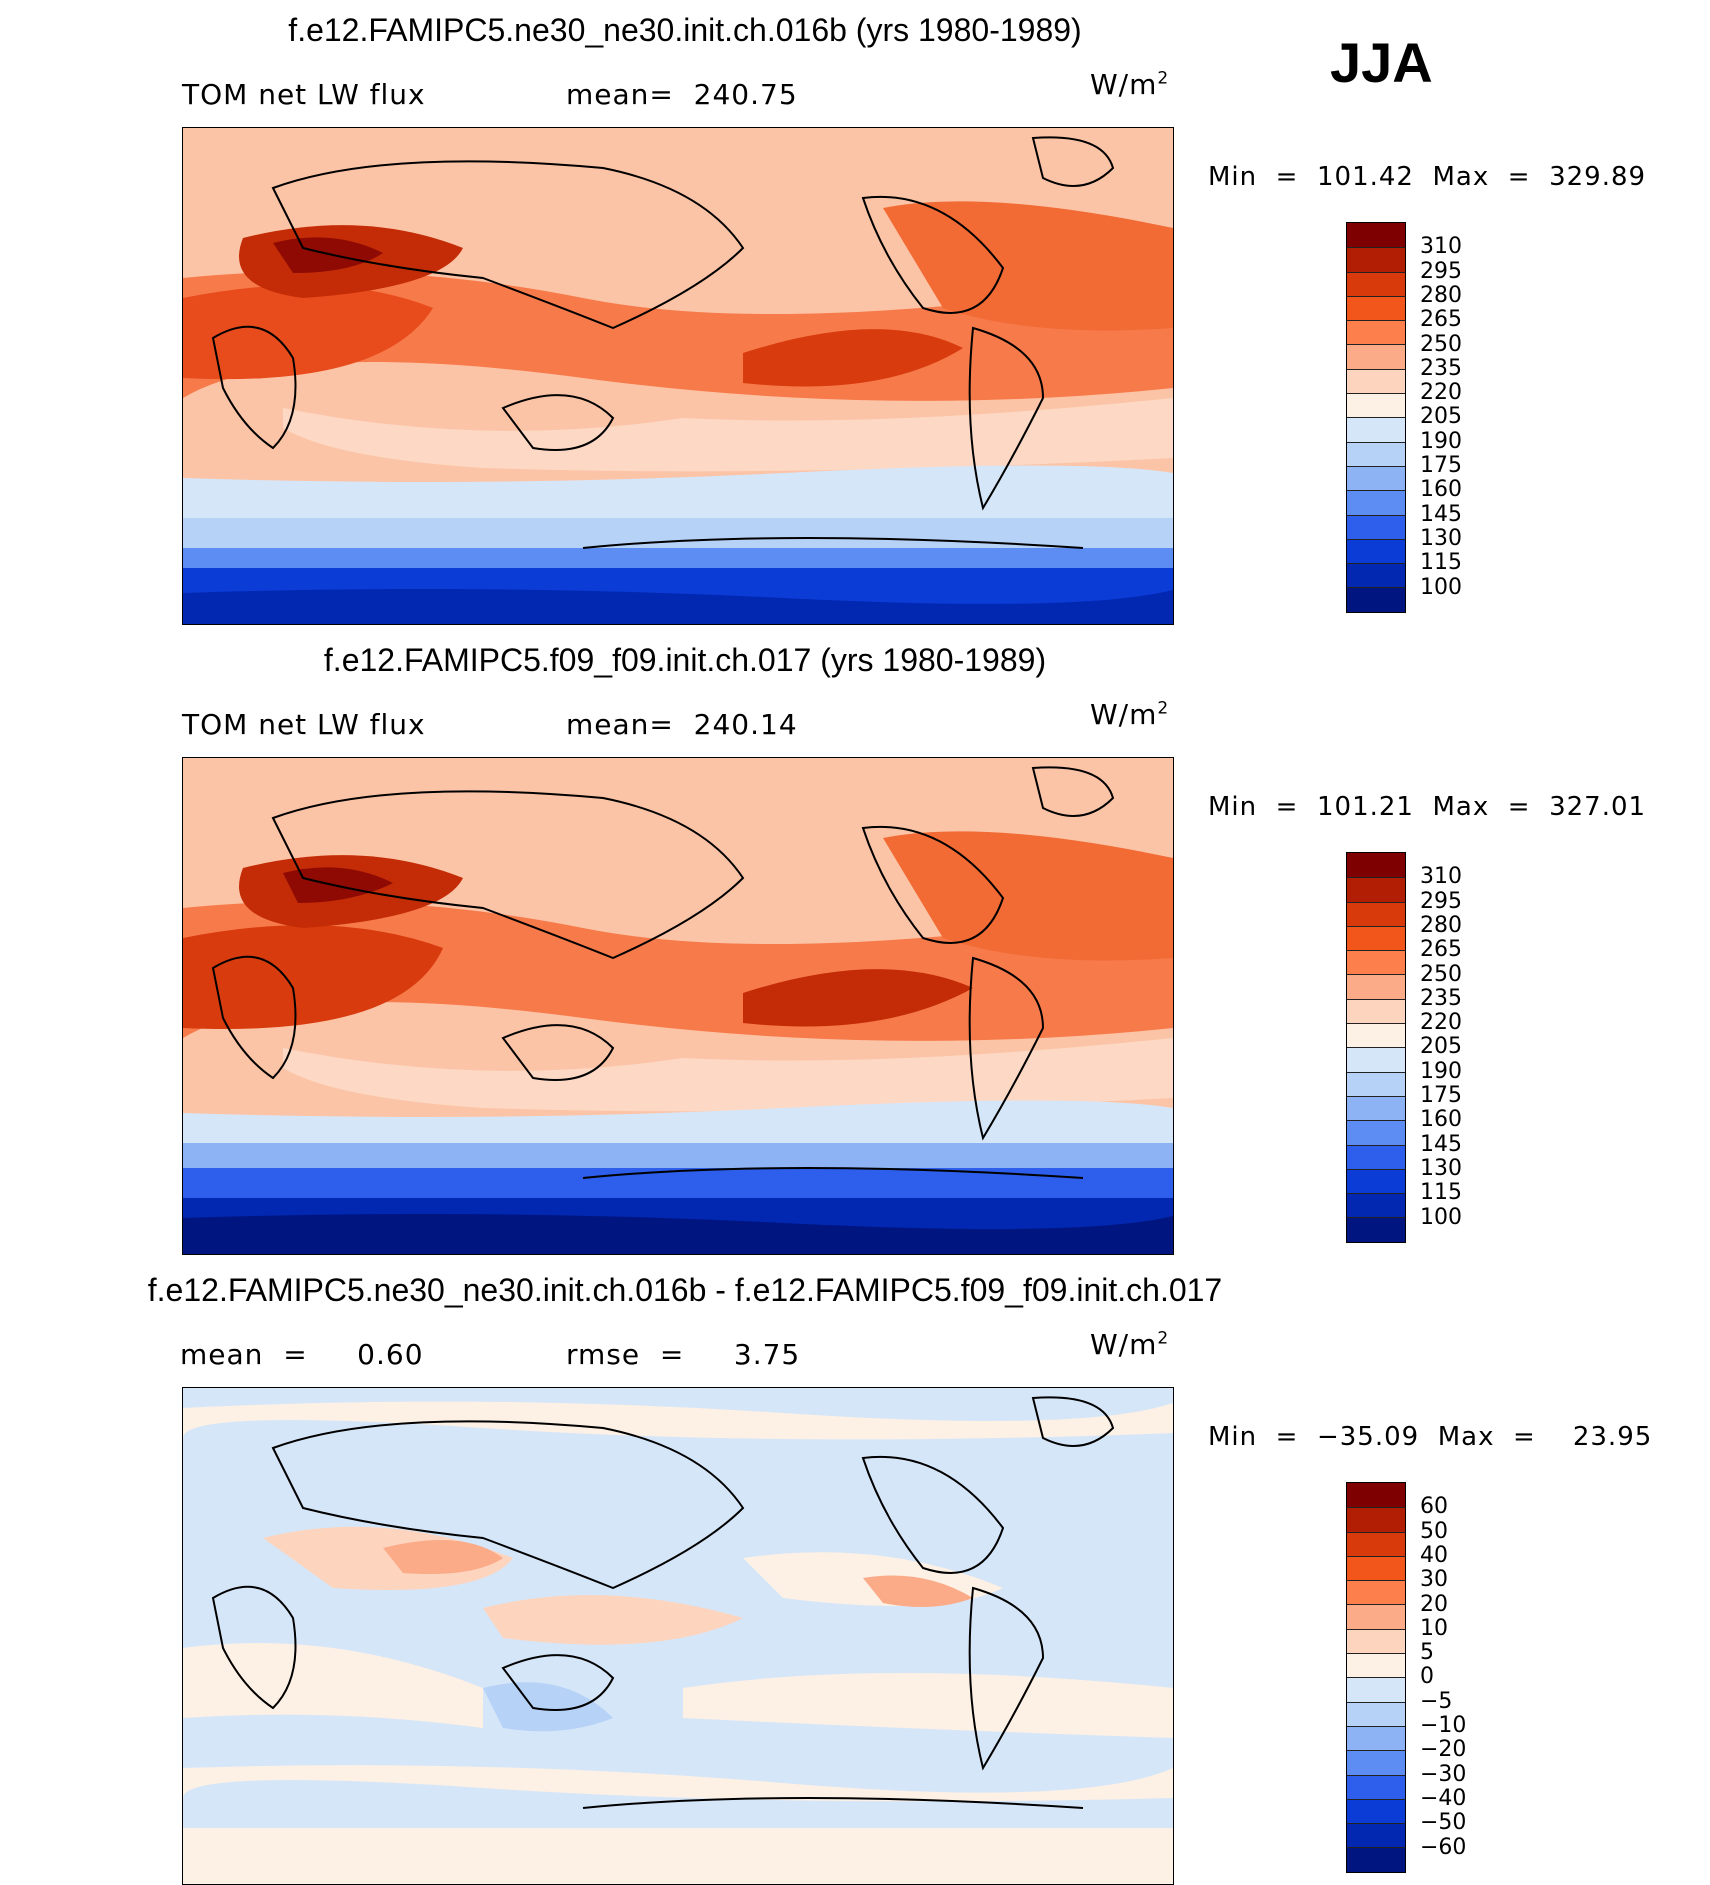  Describe the element at coordinates (1430, 1437) in the screenshot. I see `panel-3-min-max: Min = −35.09 Max = 23.95` at that location.